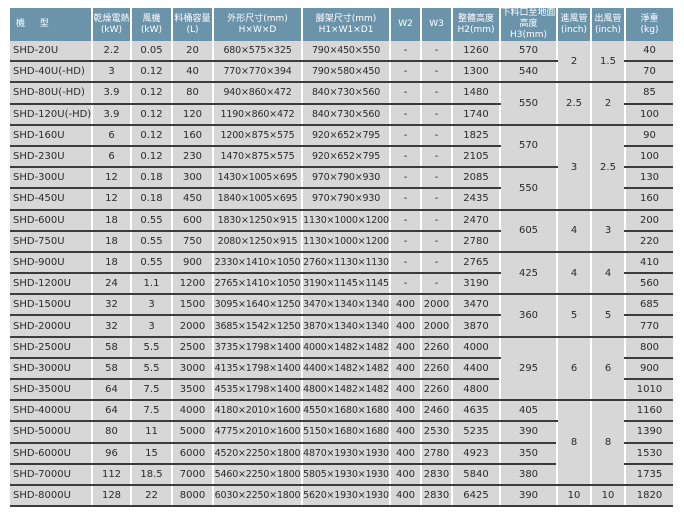 This screenshot has width=684, height=512. Describe the element at coordinates (111, 474) in the screenshot. I see `cell-dryer-kw: 112` at that location.